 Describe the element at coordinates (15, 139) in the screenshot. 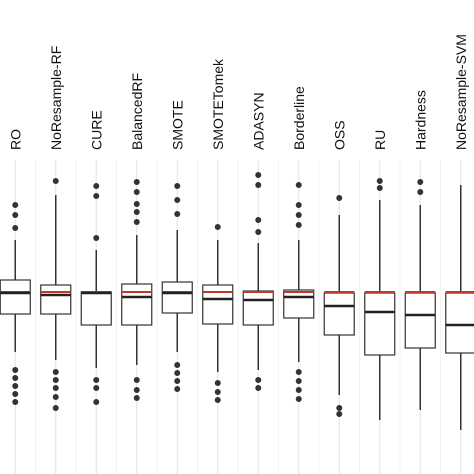

I see `x-tick-label: RO` at that location.